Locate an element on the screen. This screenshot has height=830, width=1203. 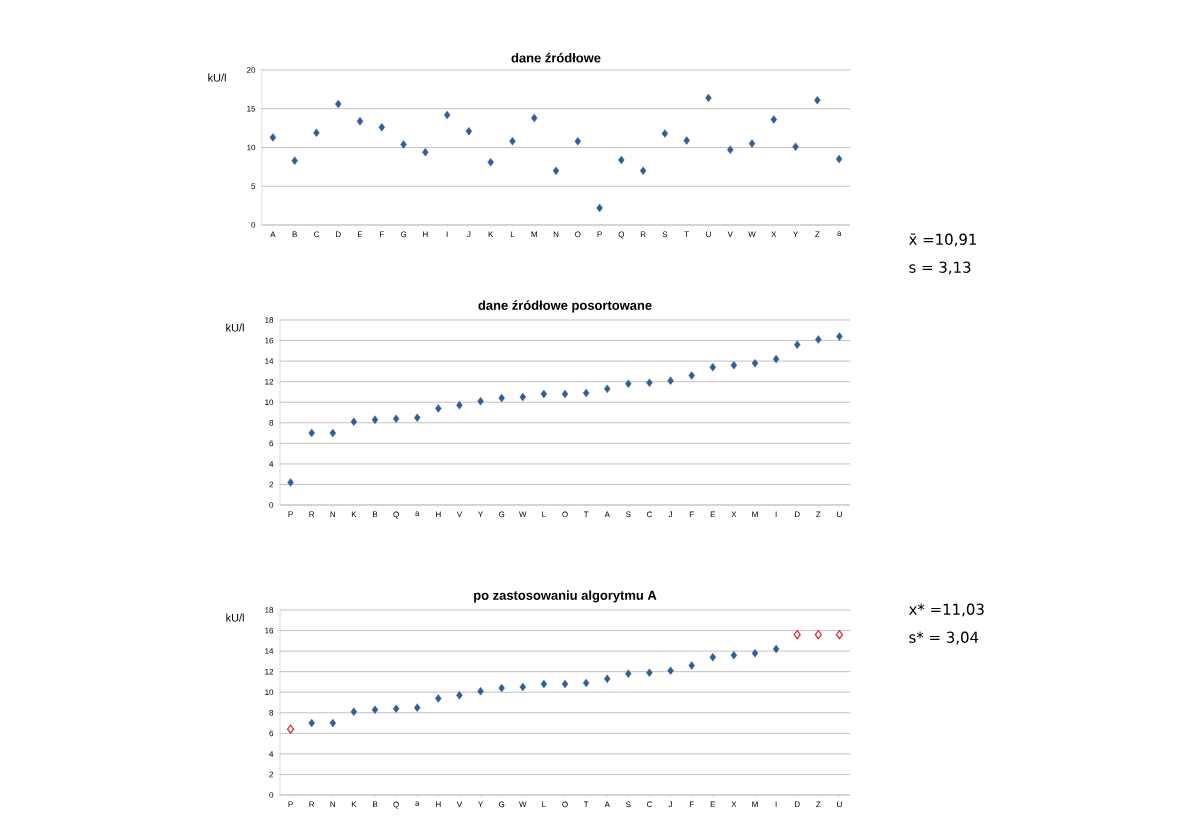
chart-title: dane źródłowe posortowane is located at coordinates (565, 306).